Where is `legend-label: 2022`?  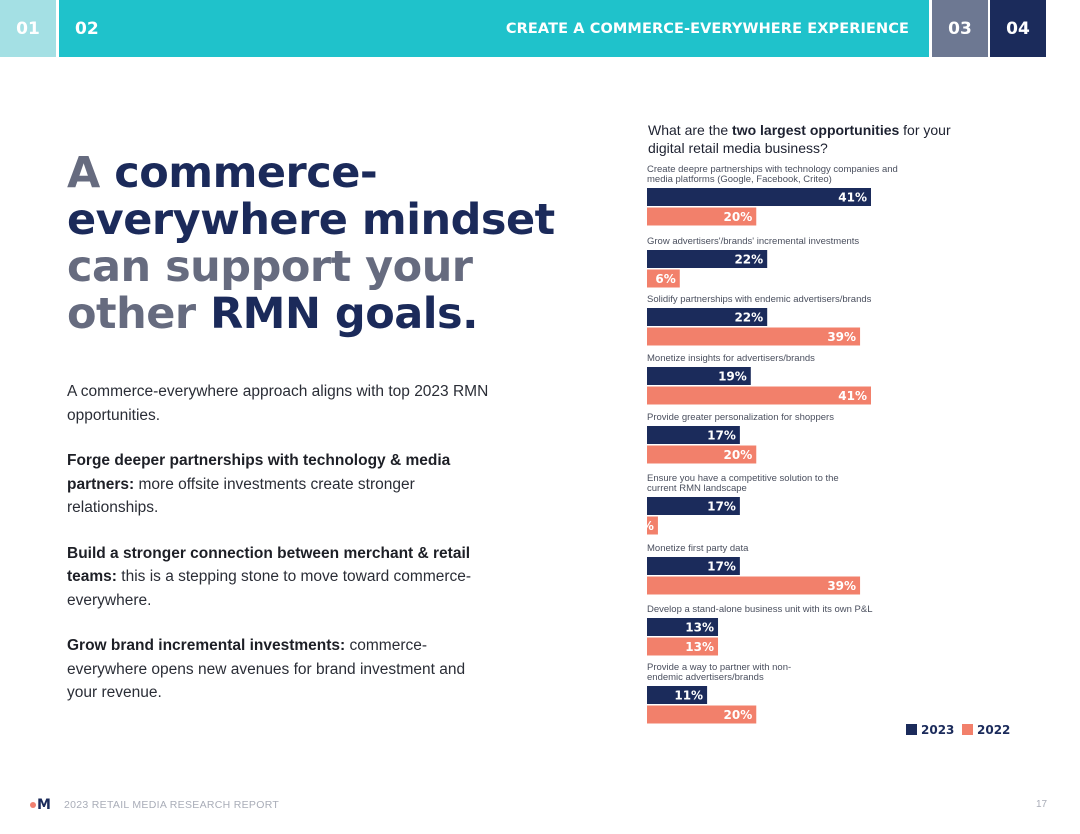 legend-label: 2022 is located at coordinates (993, 730).